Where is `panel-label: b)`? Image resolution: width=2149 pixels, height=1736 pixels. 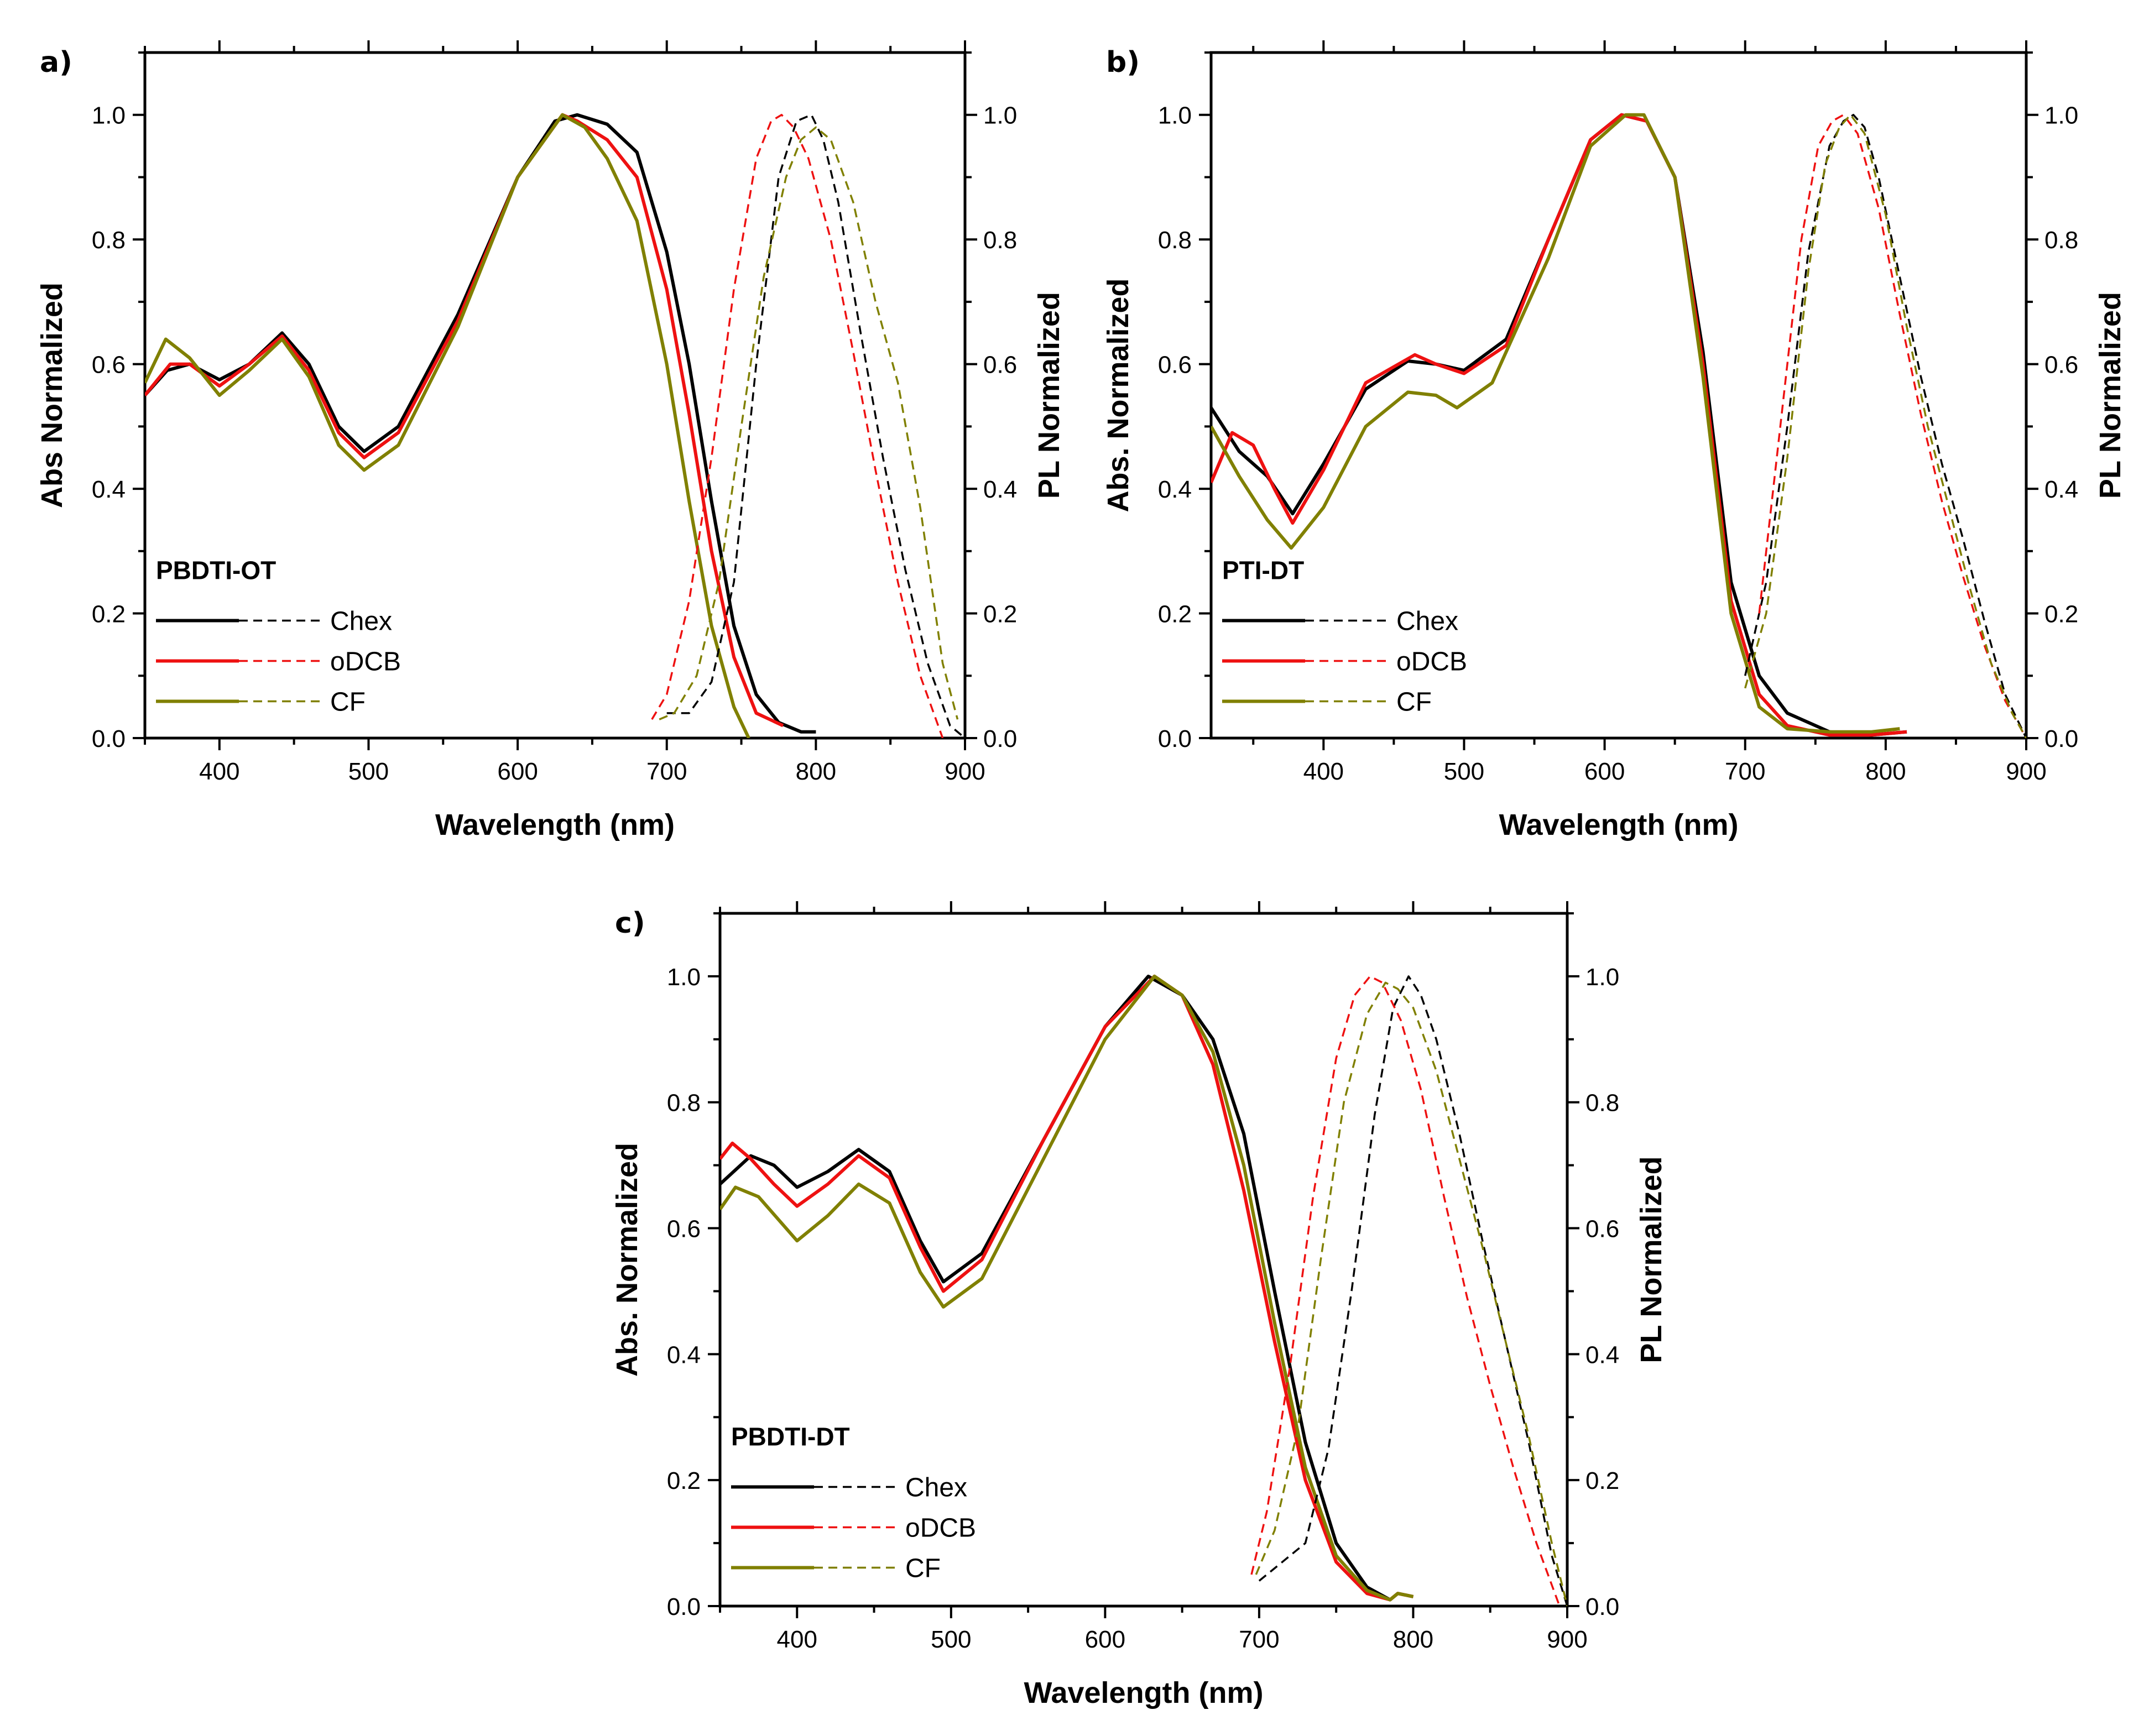
panel-label: b) is located at coordinates (1123, 62).